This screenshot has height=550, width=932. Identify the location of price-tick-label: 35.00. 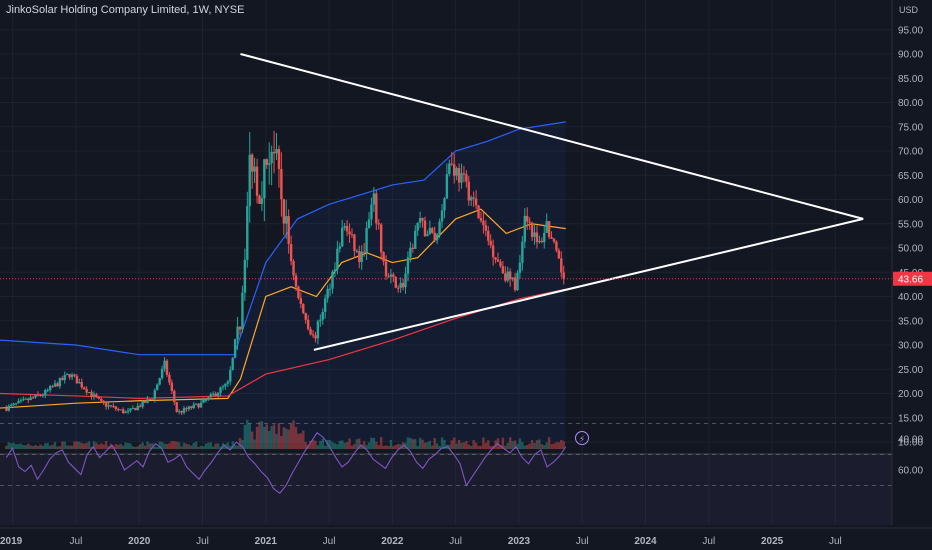
(910, 321).